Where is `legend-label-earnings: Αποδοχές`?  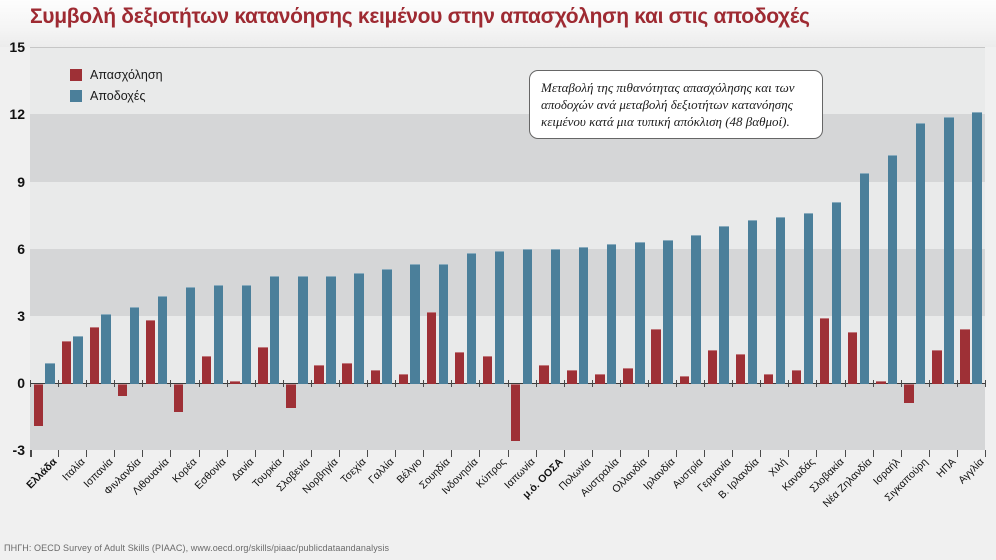 legend-label-earnings: Αποδοχές is located at coordinates (118, 96).